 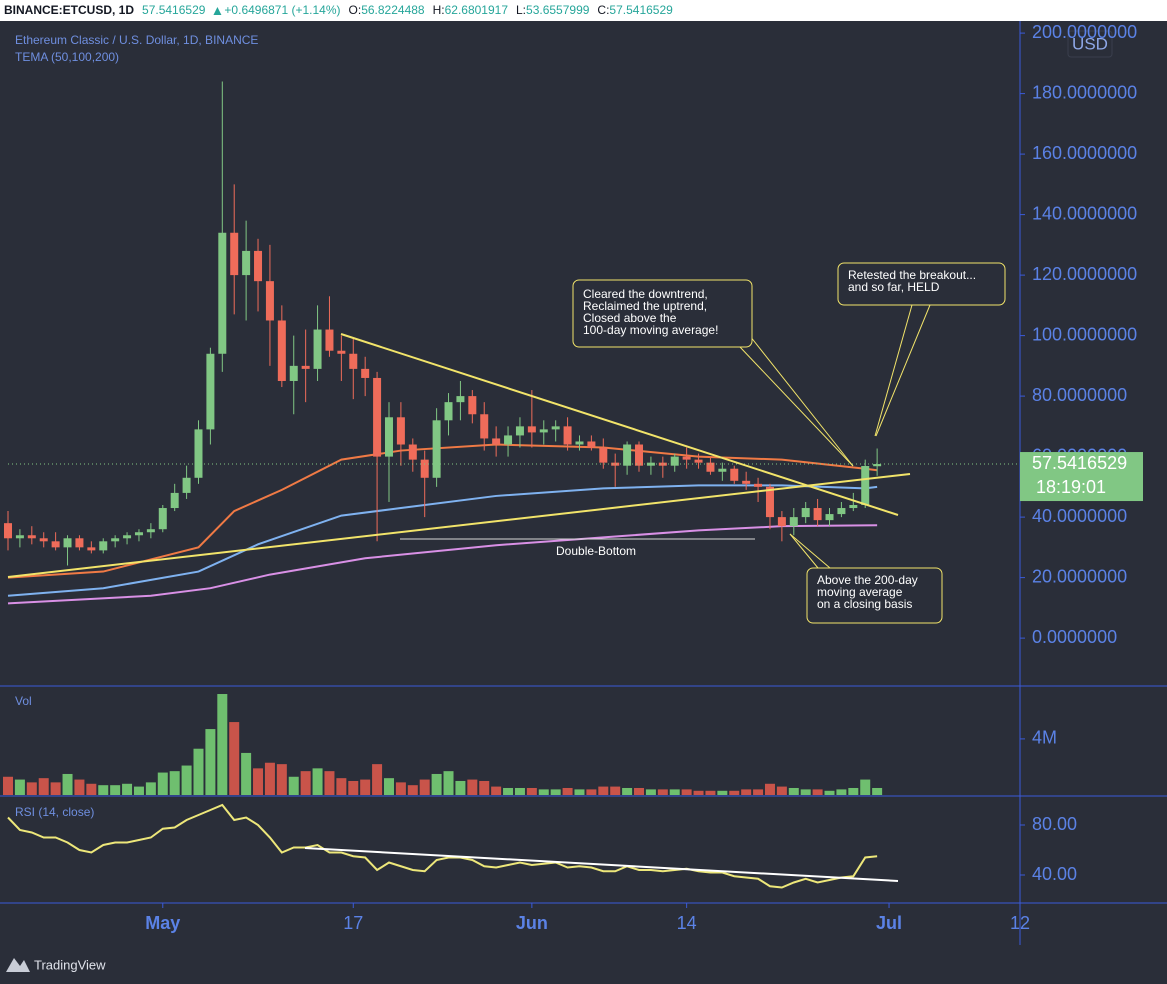 I want to click on currency-label: USD, so click(x=1090, y=43).